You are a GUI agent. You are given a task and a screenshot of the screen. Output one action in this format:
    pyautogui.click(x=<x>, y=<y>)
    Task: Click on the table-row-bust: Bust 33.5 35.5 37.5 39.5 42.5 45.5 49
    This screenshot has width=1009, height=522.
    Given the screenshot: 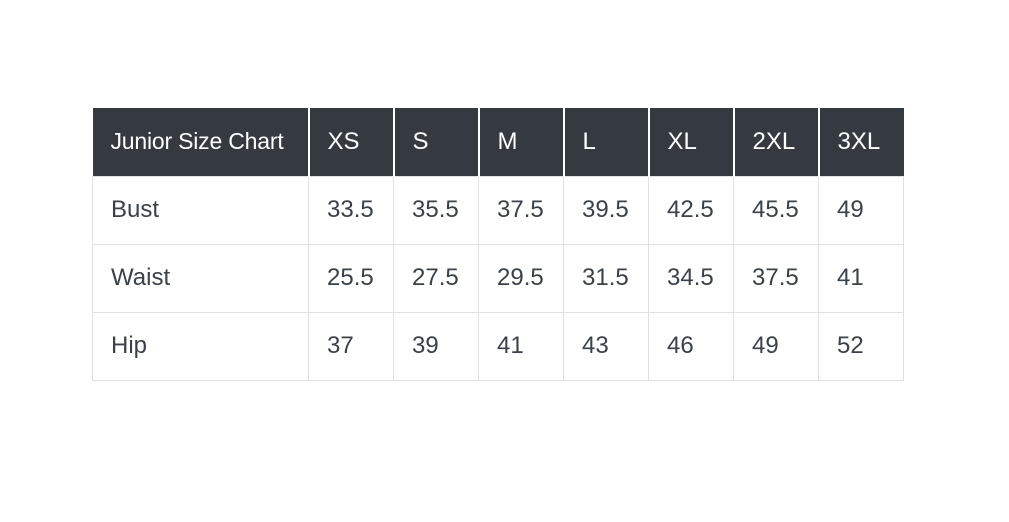 What is the action you would take?
    pyautogui.click(x=498, y=210)
    